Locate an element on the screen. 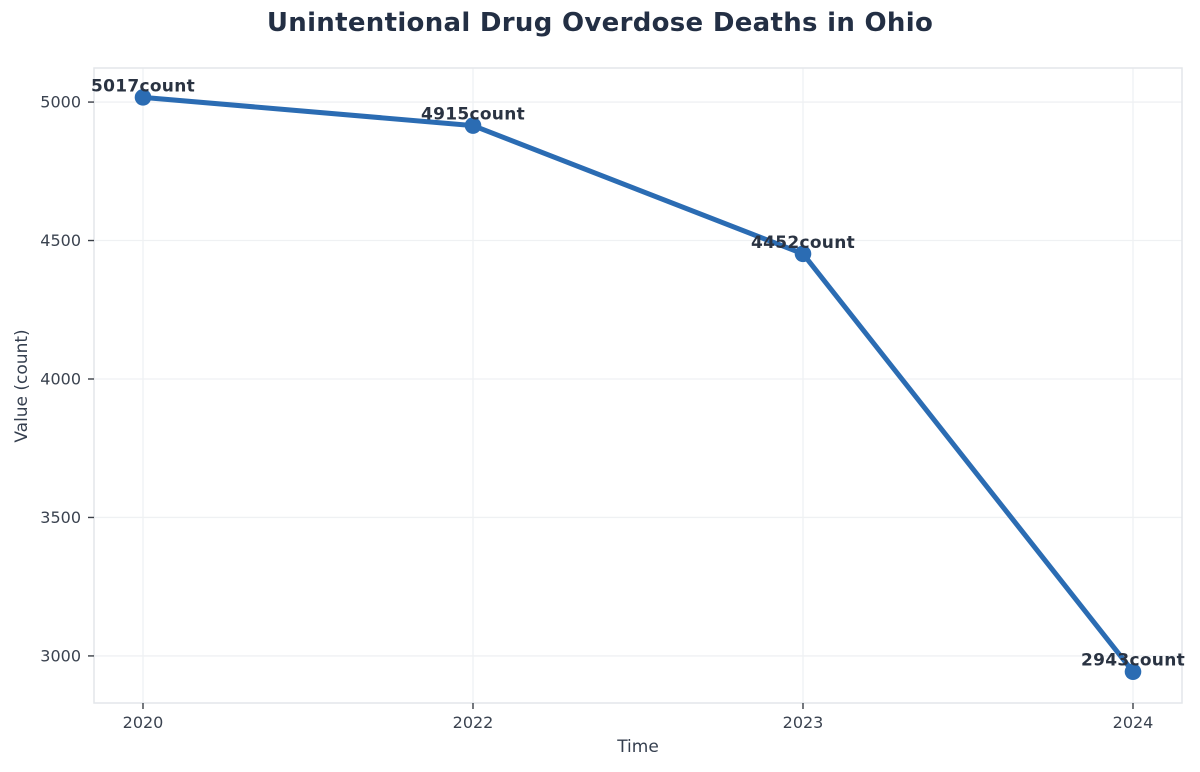 The image size is (1200, 772). x-axis-title: Time is located at coordinates (638, 747).